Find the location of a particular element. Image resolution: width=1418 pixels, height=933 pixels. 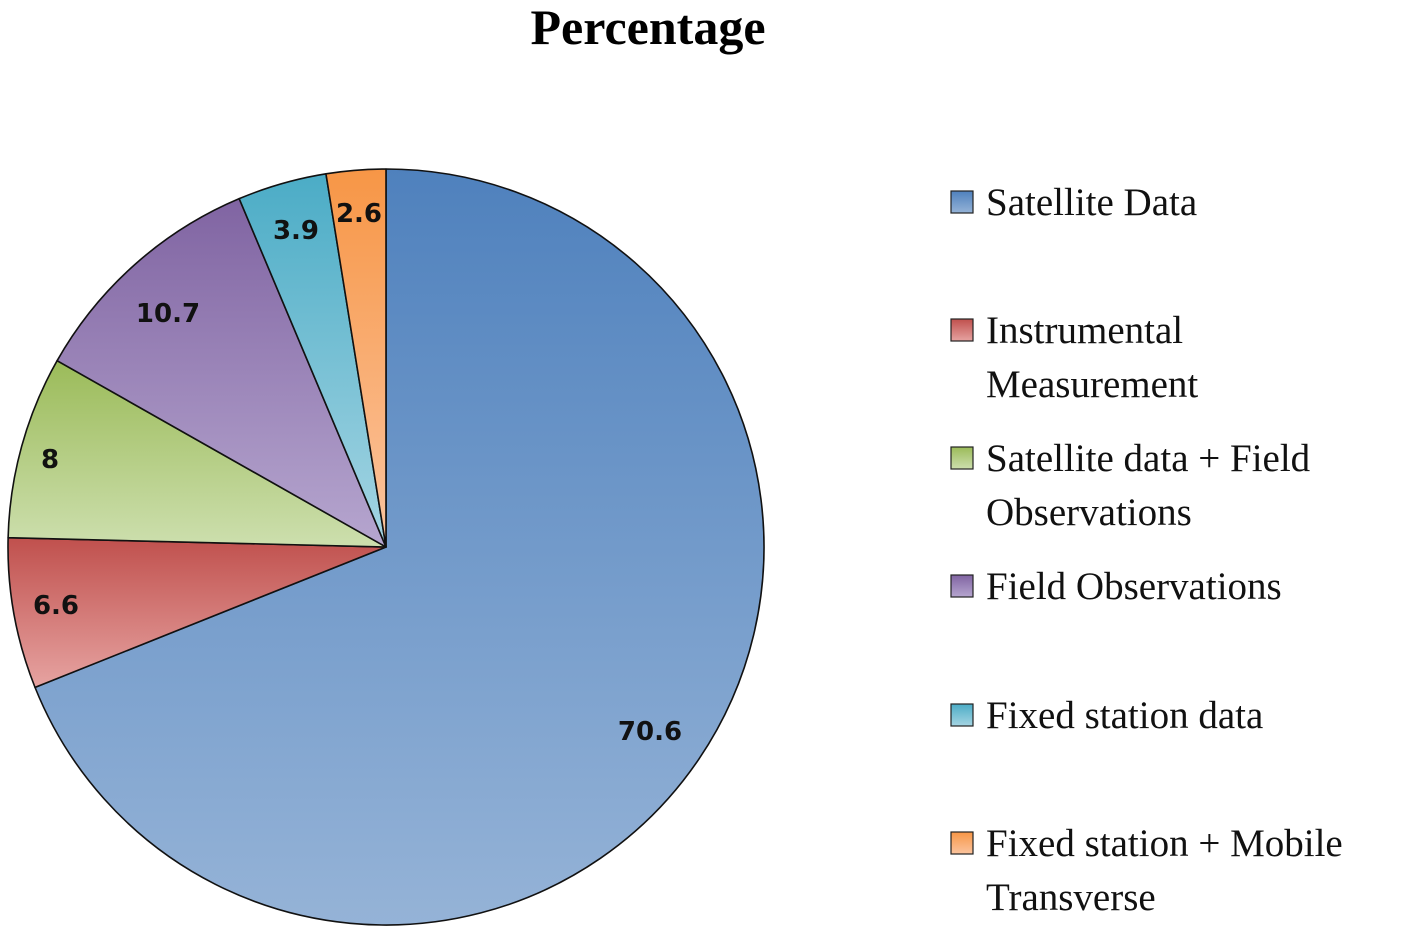

legend-label: Field Observations is located at coordinates (1134, 586).